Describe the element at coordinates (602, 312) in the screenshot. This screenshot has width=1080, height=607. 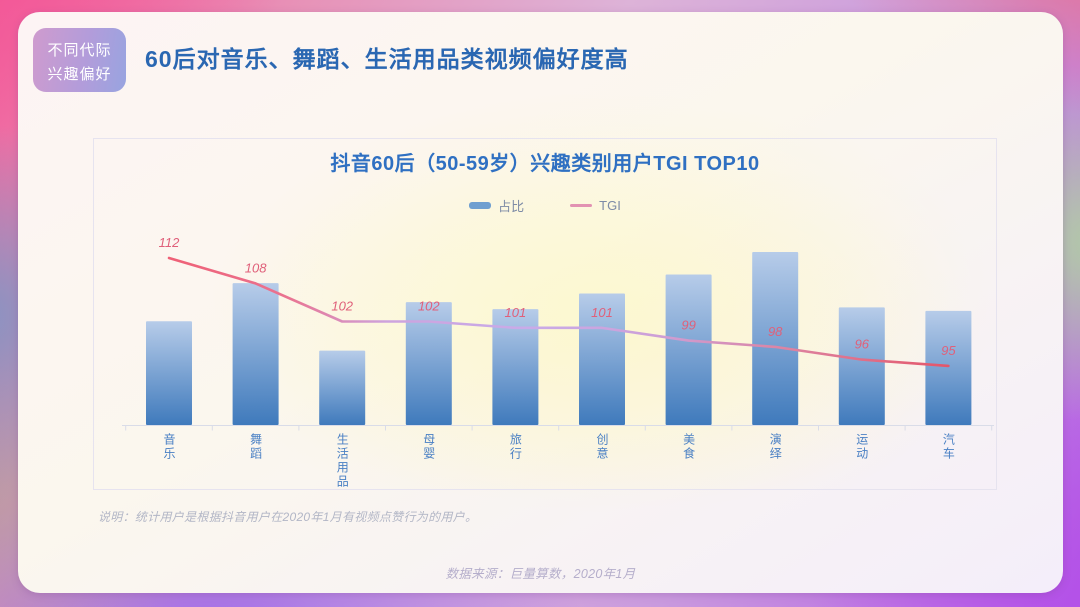
I see `tgi-label-5: 101` at that location.